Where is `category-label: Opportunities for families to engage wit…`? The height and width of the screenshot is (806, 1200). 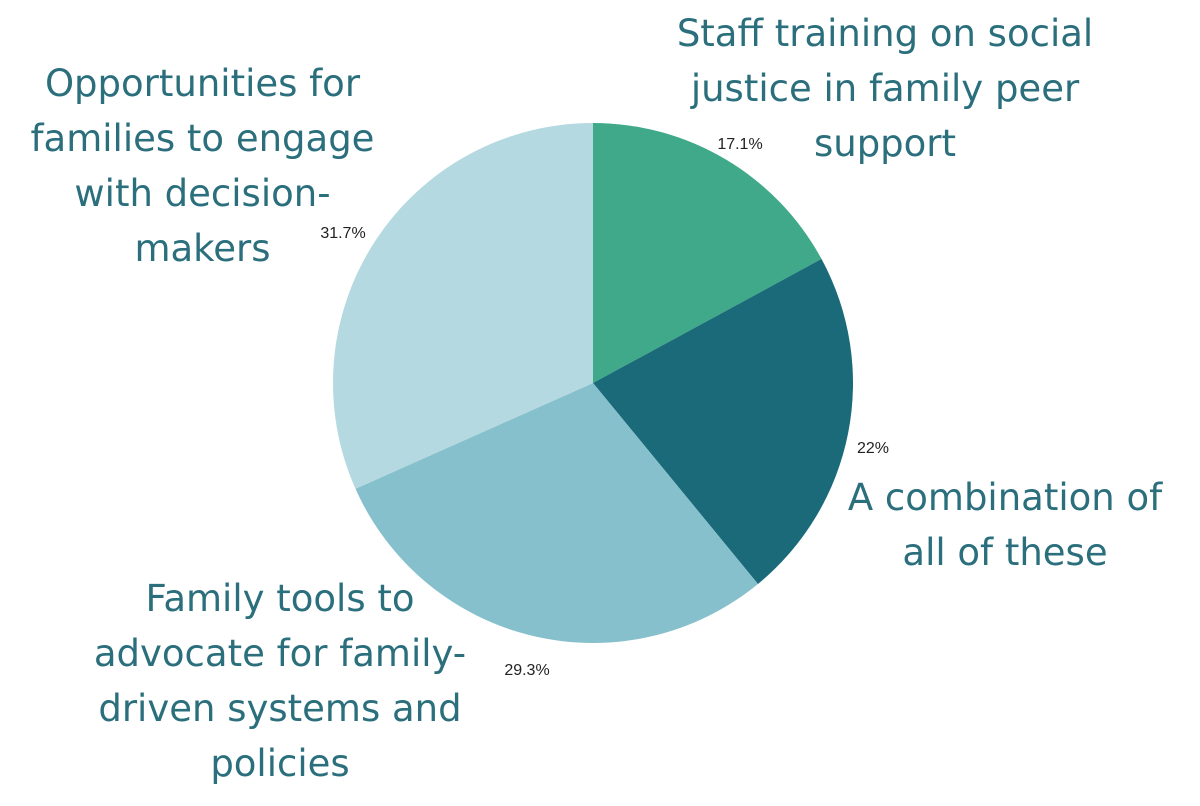
category-label: Opportunities for families to engage wit… is located at coordinates (202, 166).